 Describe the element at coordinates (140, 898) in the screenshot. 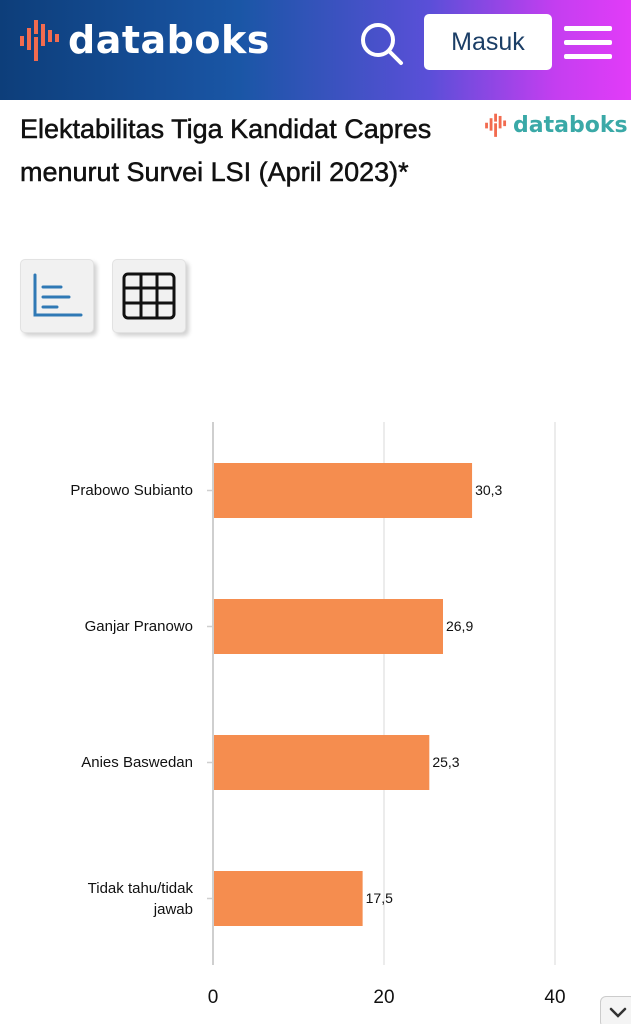

I see `category-label: Tidak tahu/tidak jawab` at that location.